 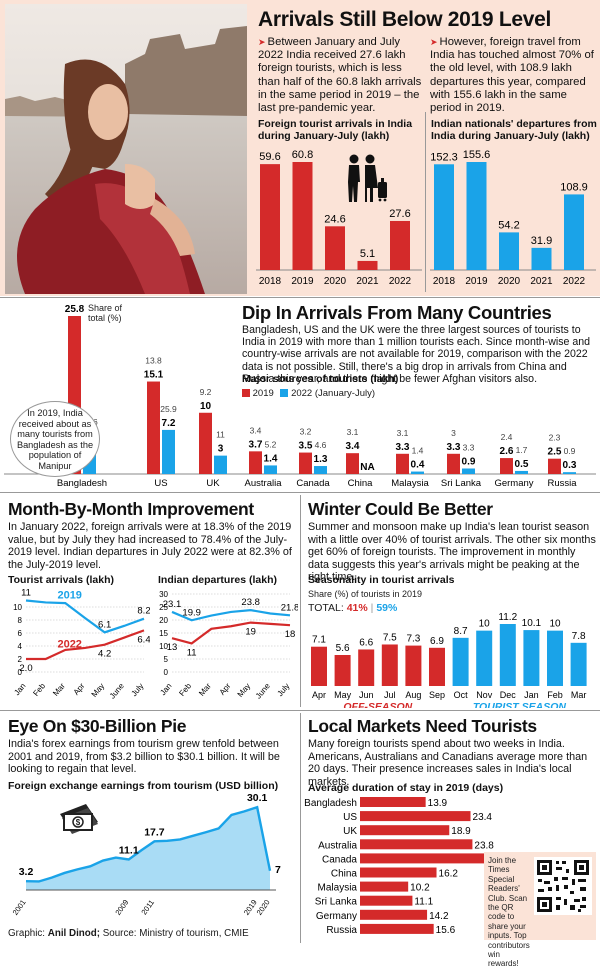 What do you see at coordinates (344, 874) in the screenshot?
I see `stay-category-China: China` at bounding box center [344, 874].